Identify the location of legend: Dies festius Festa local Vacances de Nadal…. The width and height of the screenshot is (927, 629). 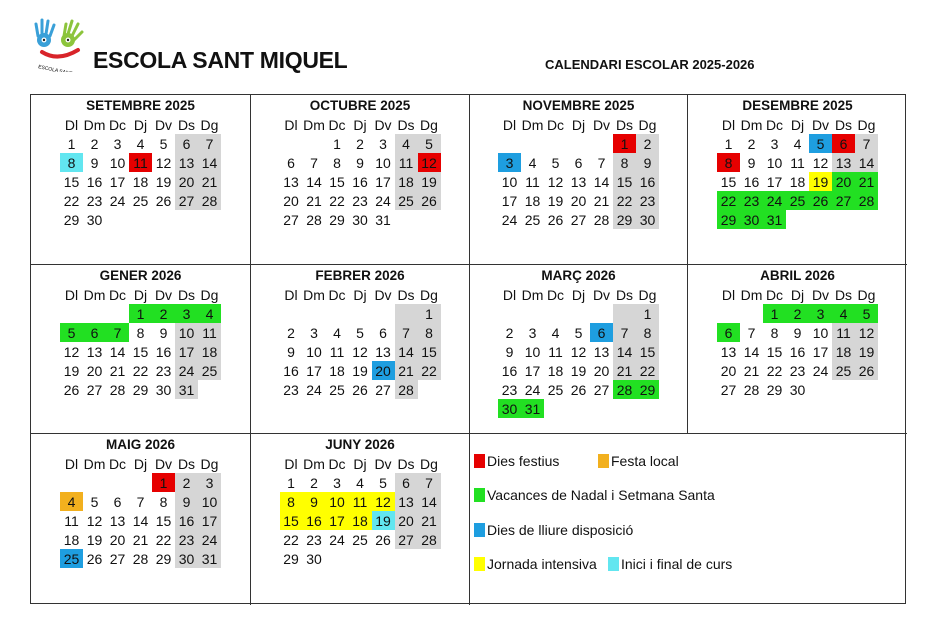
(688, 519).